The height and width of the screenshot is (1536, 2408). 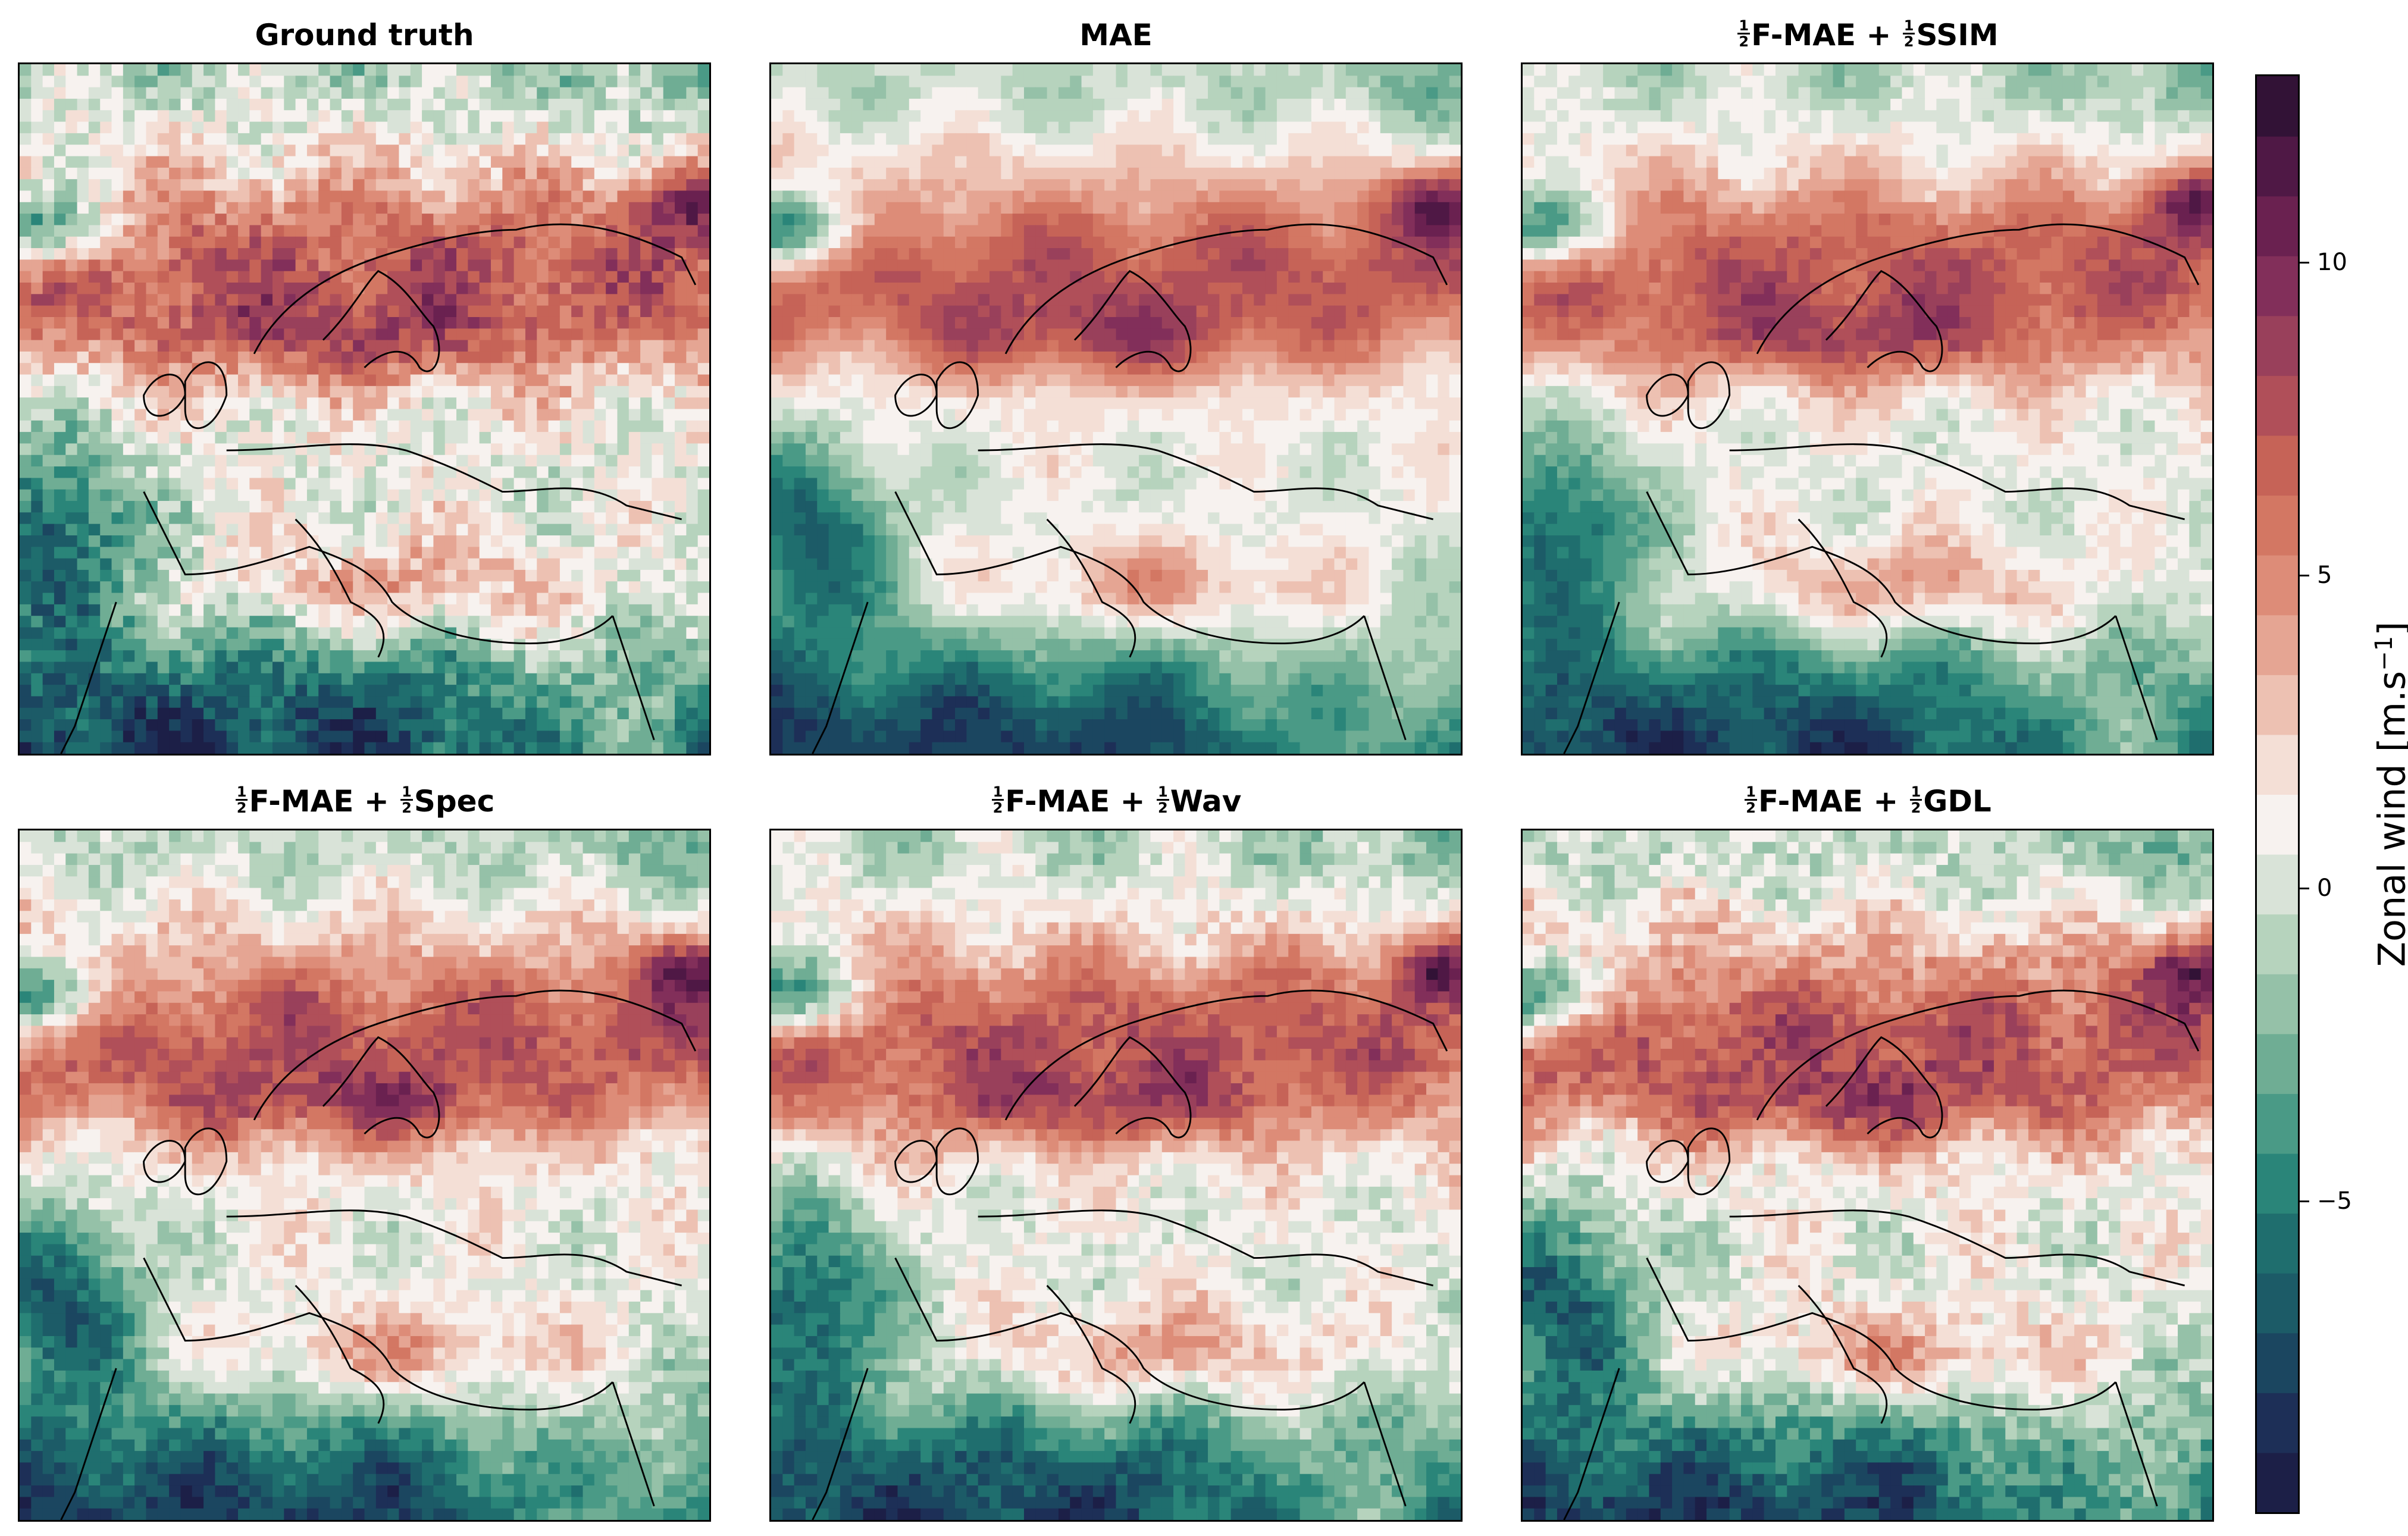 I want to click on panel-title-text: F-MAE +, so click(x=1080, y=801).